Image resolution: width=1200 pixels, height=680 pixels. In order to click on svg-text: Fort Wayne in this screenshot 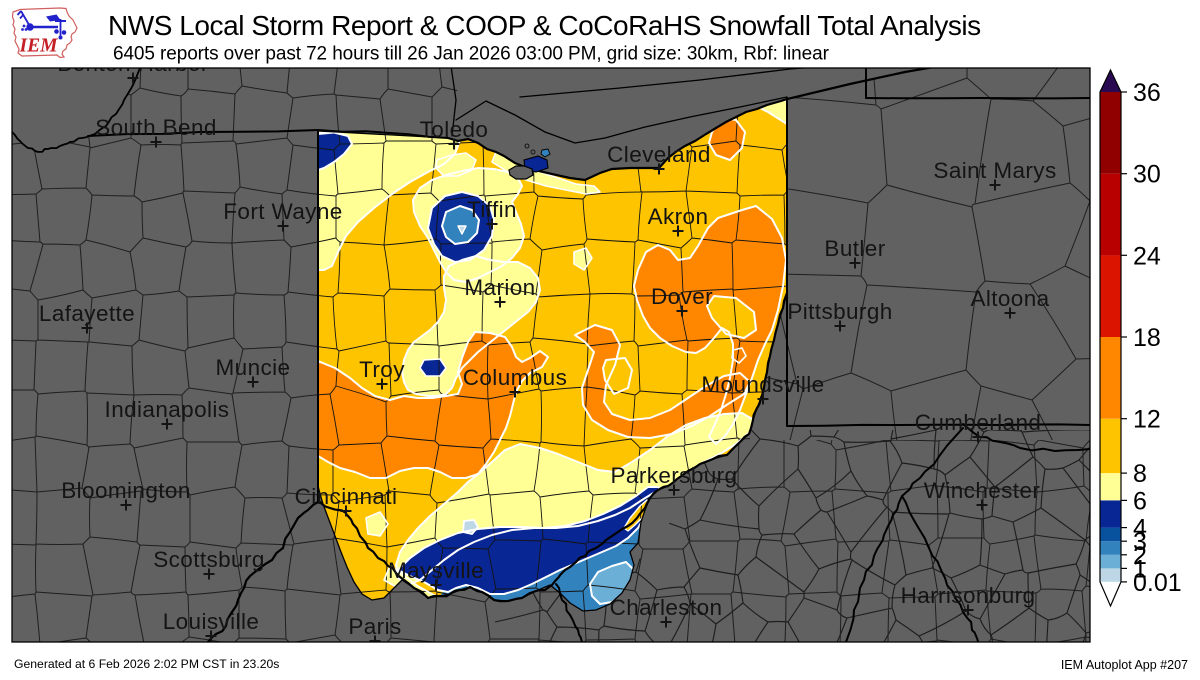, I will do `click(282, 211)`.